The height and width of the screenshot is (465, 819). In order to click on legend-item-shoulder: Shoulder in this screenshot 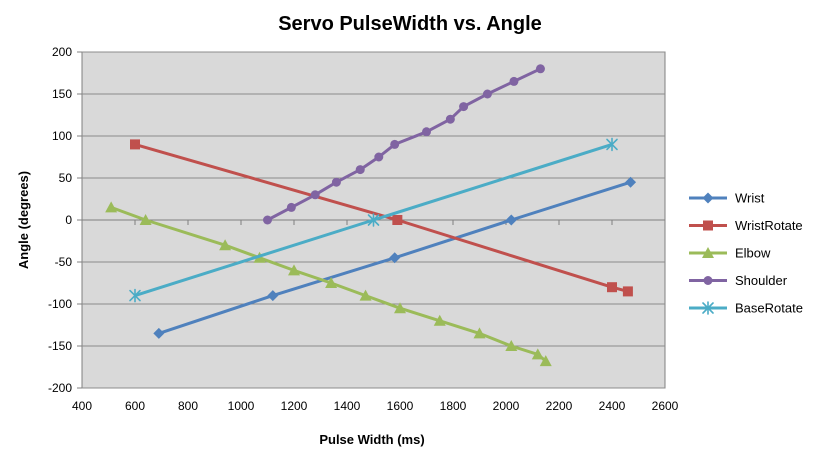, I will do `click(738, 280)`.